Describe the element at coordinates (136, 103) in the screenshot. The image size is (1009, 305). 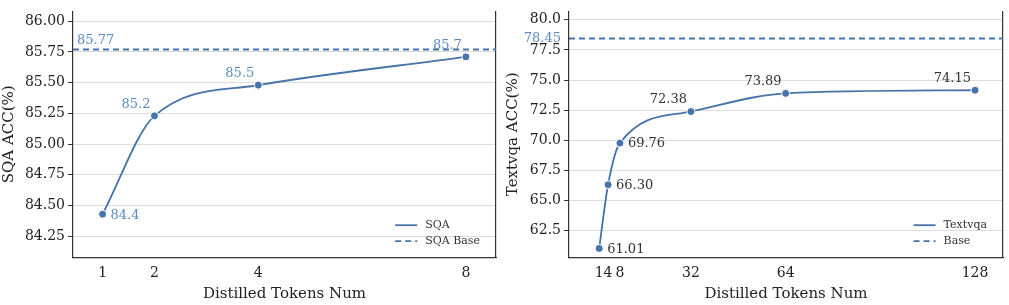
I see `data-label: 85.2` at that location.